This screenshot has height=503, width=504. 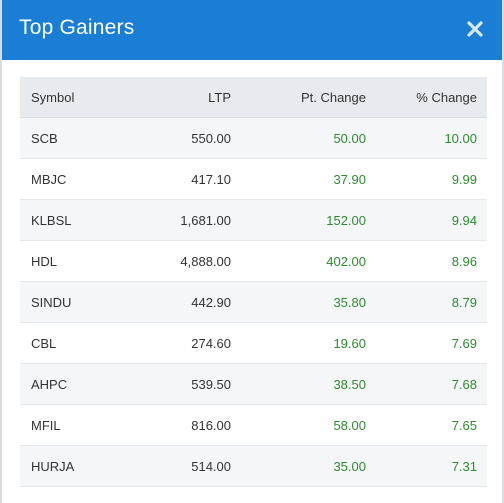 I want to click on pct-change-cell: 9.99, so click(x=427, y=179).